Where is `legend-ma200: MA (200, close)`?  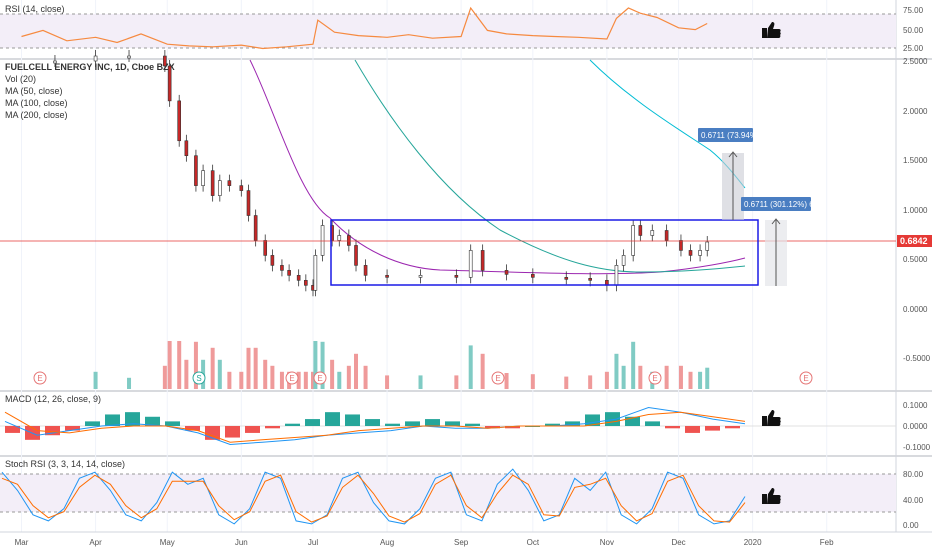
legend-ma200: MA (200, close) is located at coordinates (36, 115).